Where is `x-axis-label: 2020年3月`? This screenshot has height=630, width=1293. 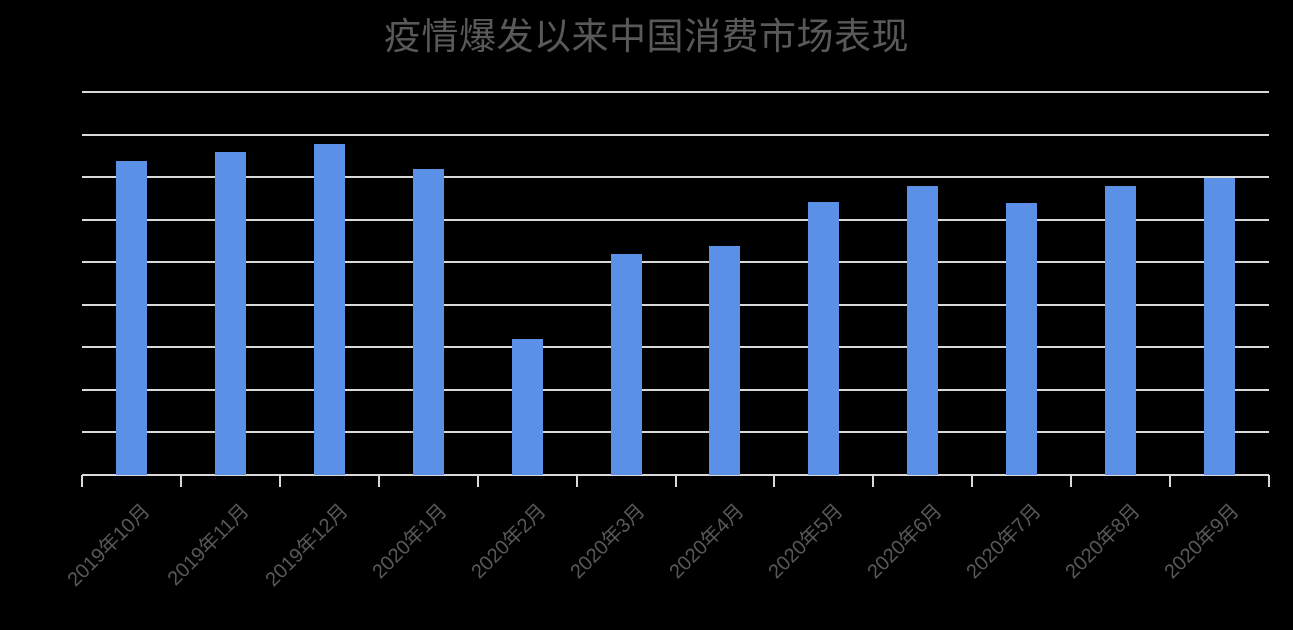 x-axis-label: 2020年3月 is located at coordinates (608, 542).